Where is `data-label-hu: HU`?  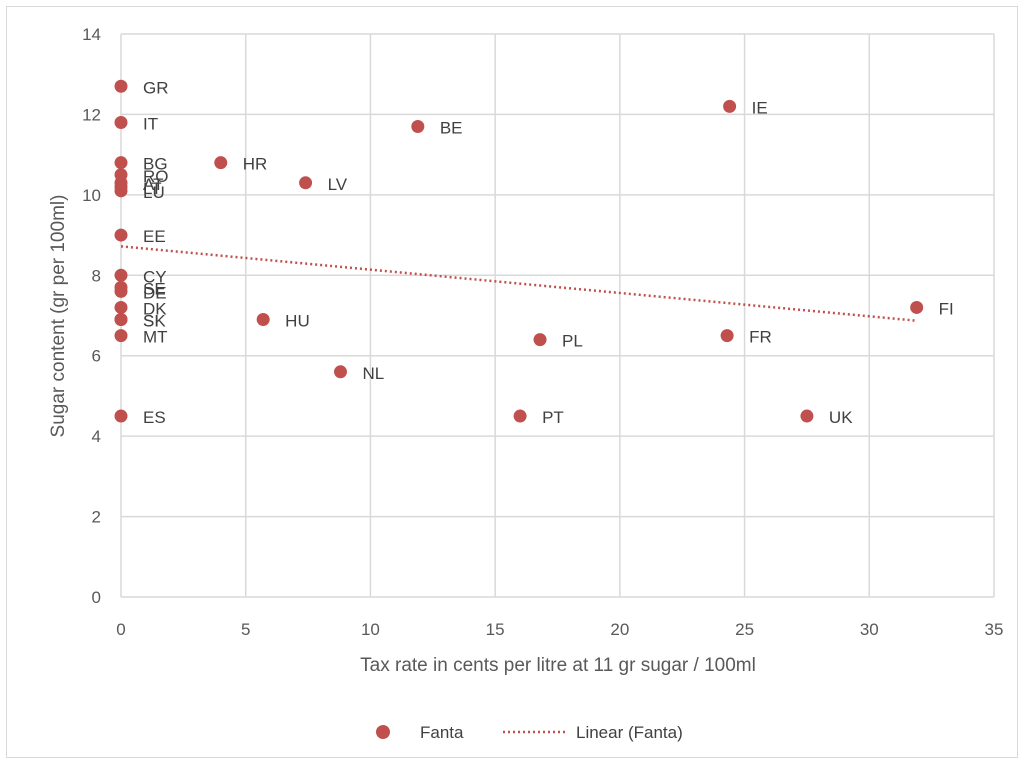
data-label-hu: HU is located at coordinates (297, 321).